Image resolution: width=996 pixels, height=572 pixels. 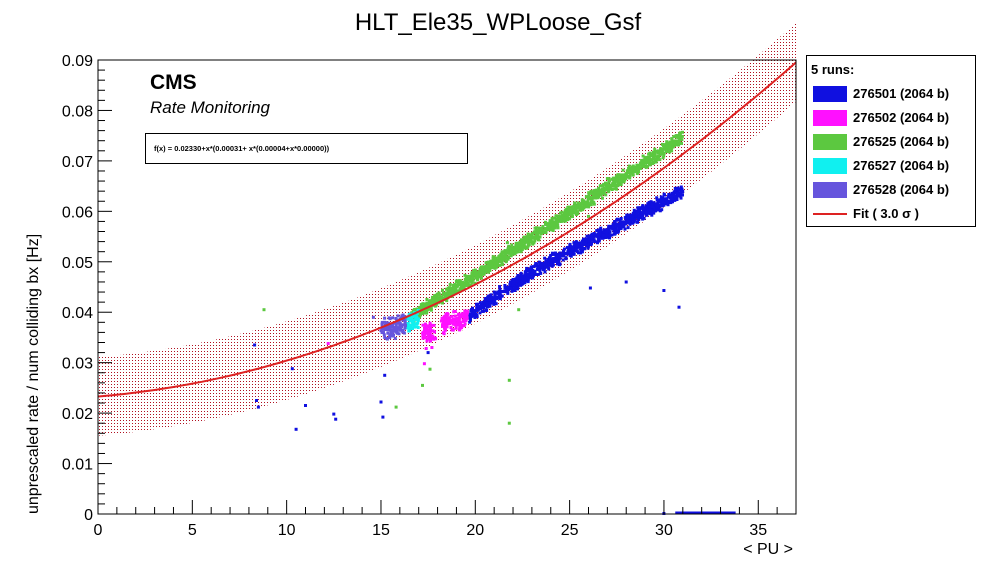 What do you see at coordinates (33, 374) in the screenshot?
I see `y-axis-label: unprescaled rate / num colliding bx [Hz]` at bounding box center [33, 374].